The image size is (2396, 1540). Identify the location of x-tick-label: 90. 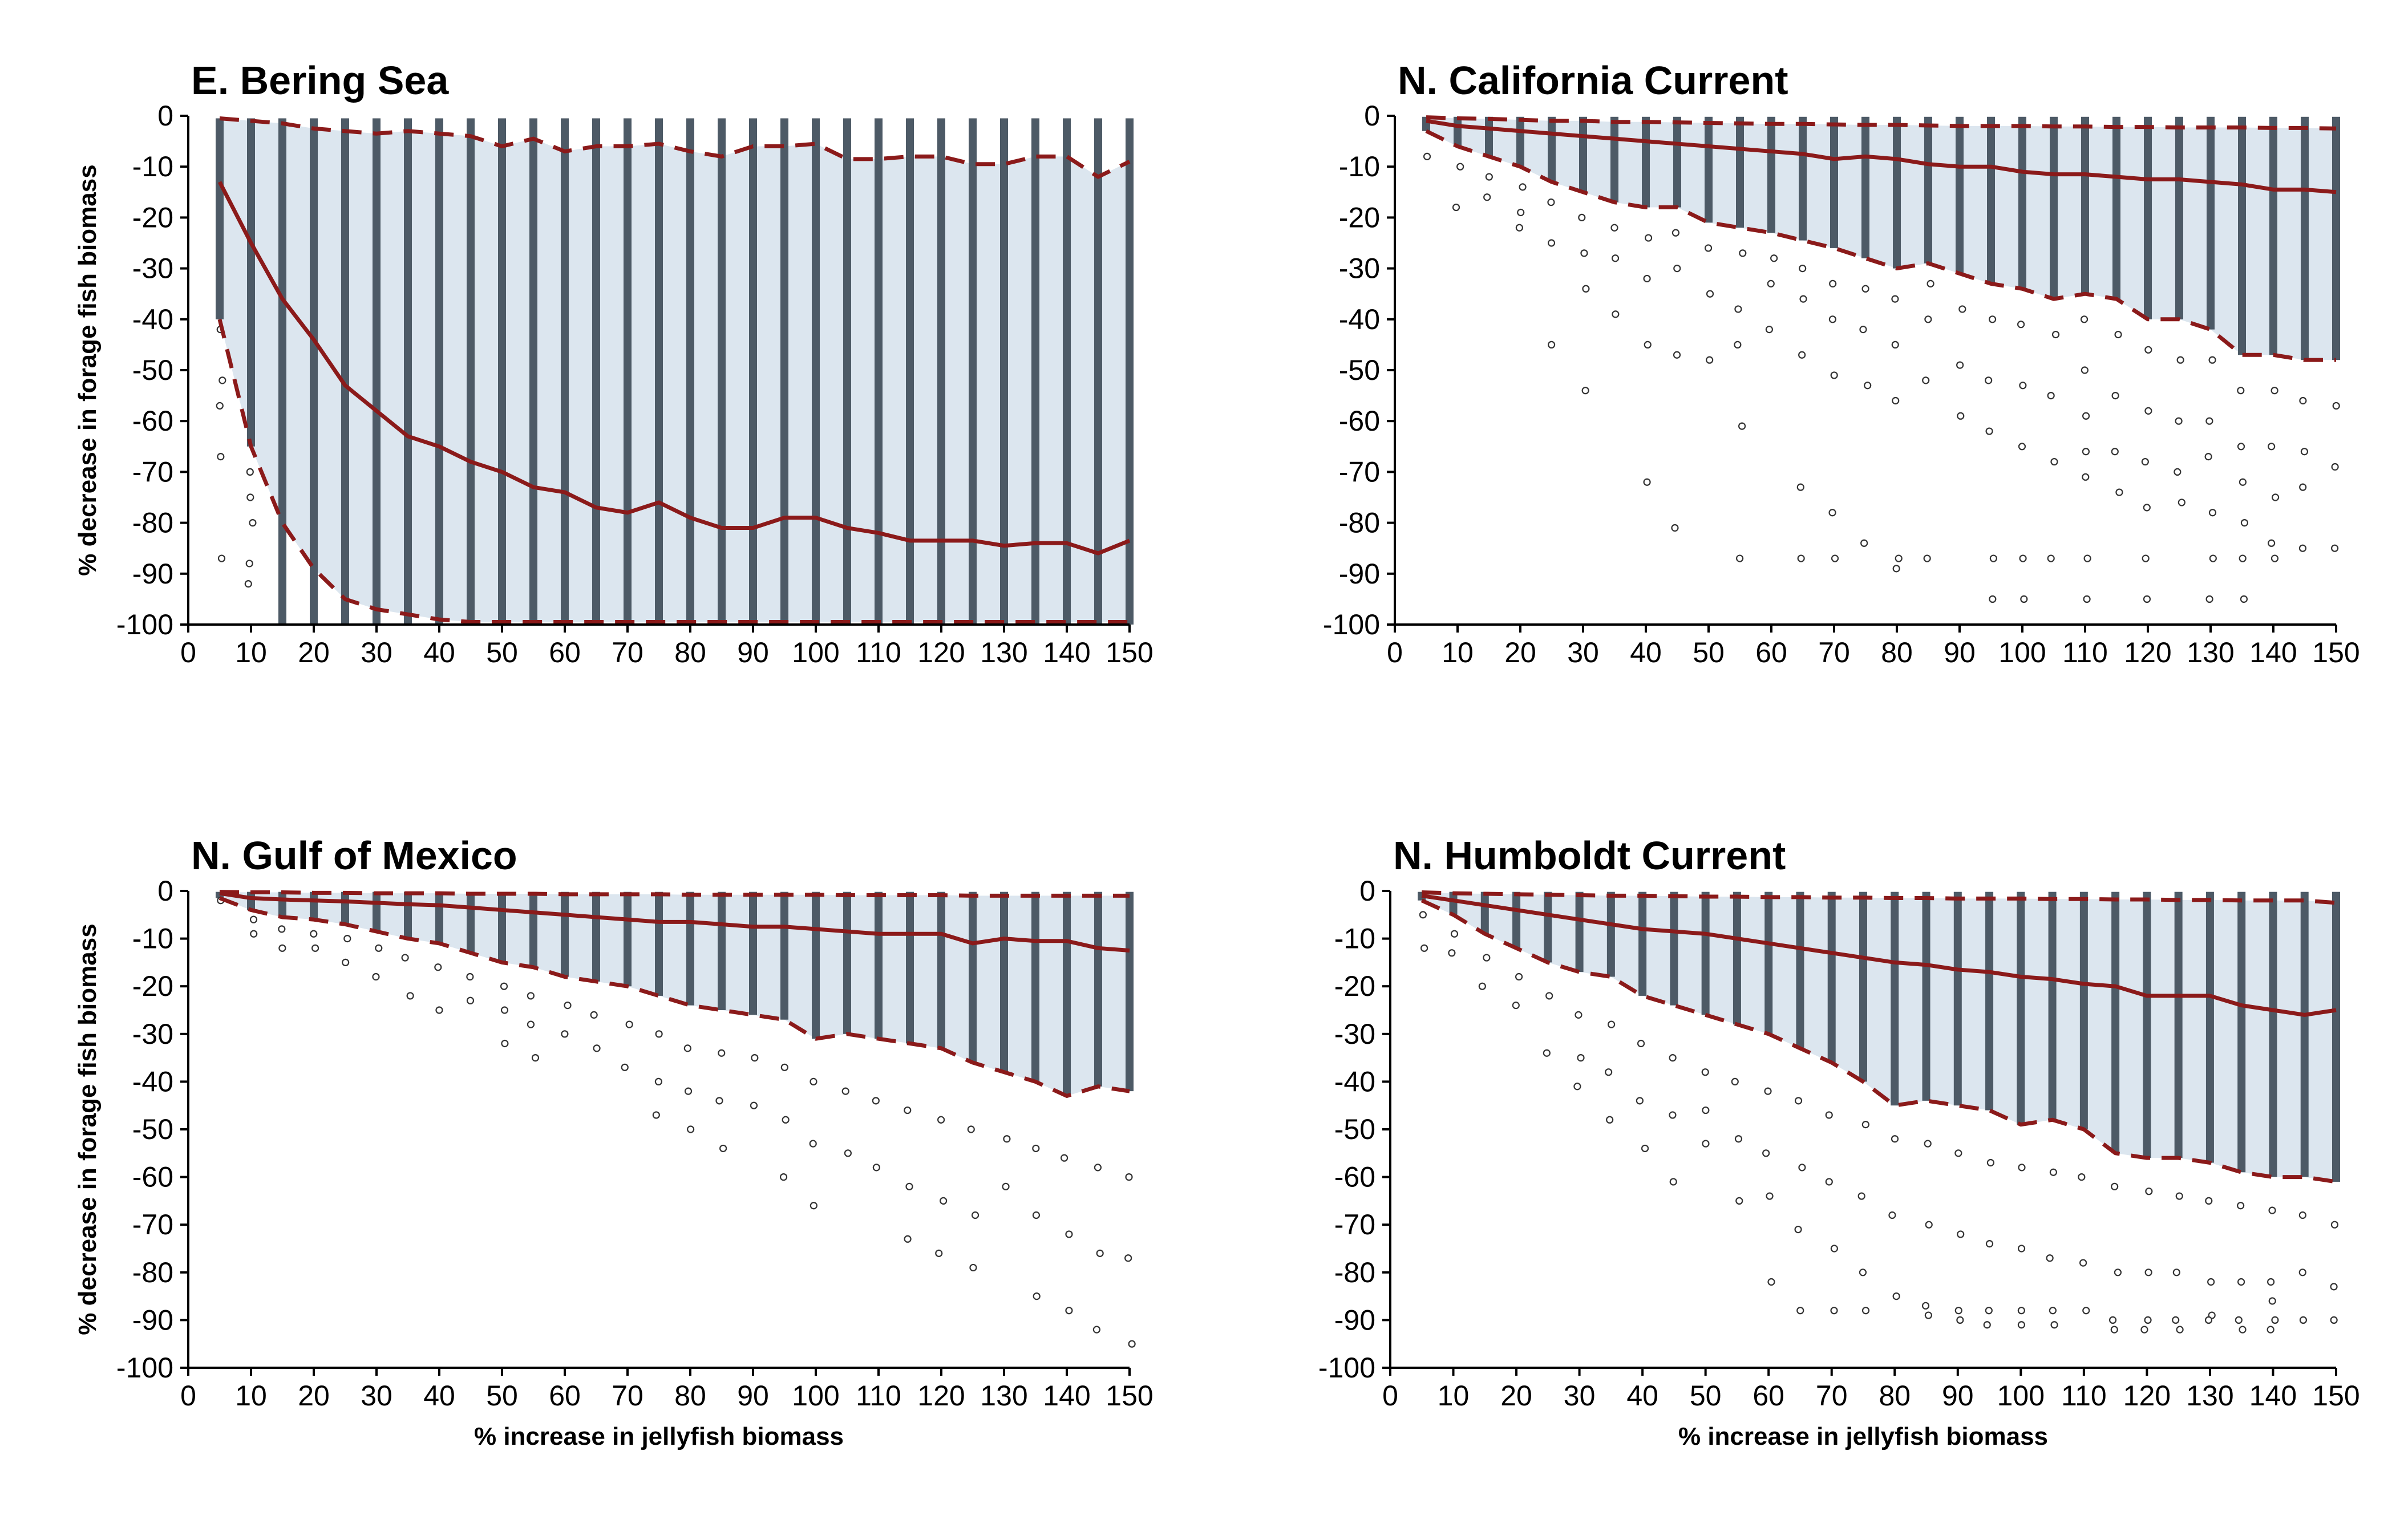
(1960, 652).